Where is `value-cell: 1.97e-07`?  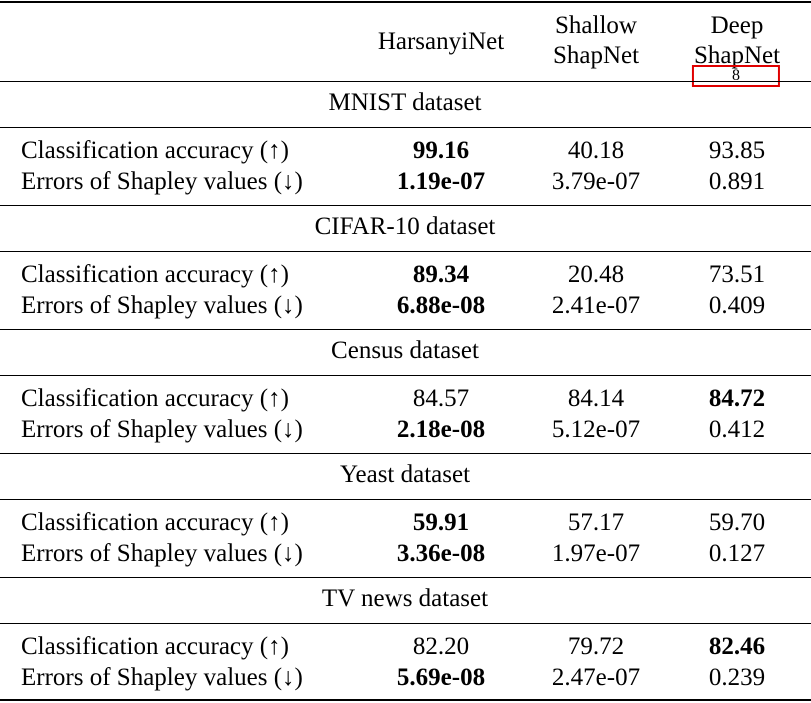
value-cell: 1.97e-07 is located at coordinates (596, 553).